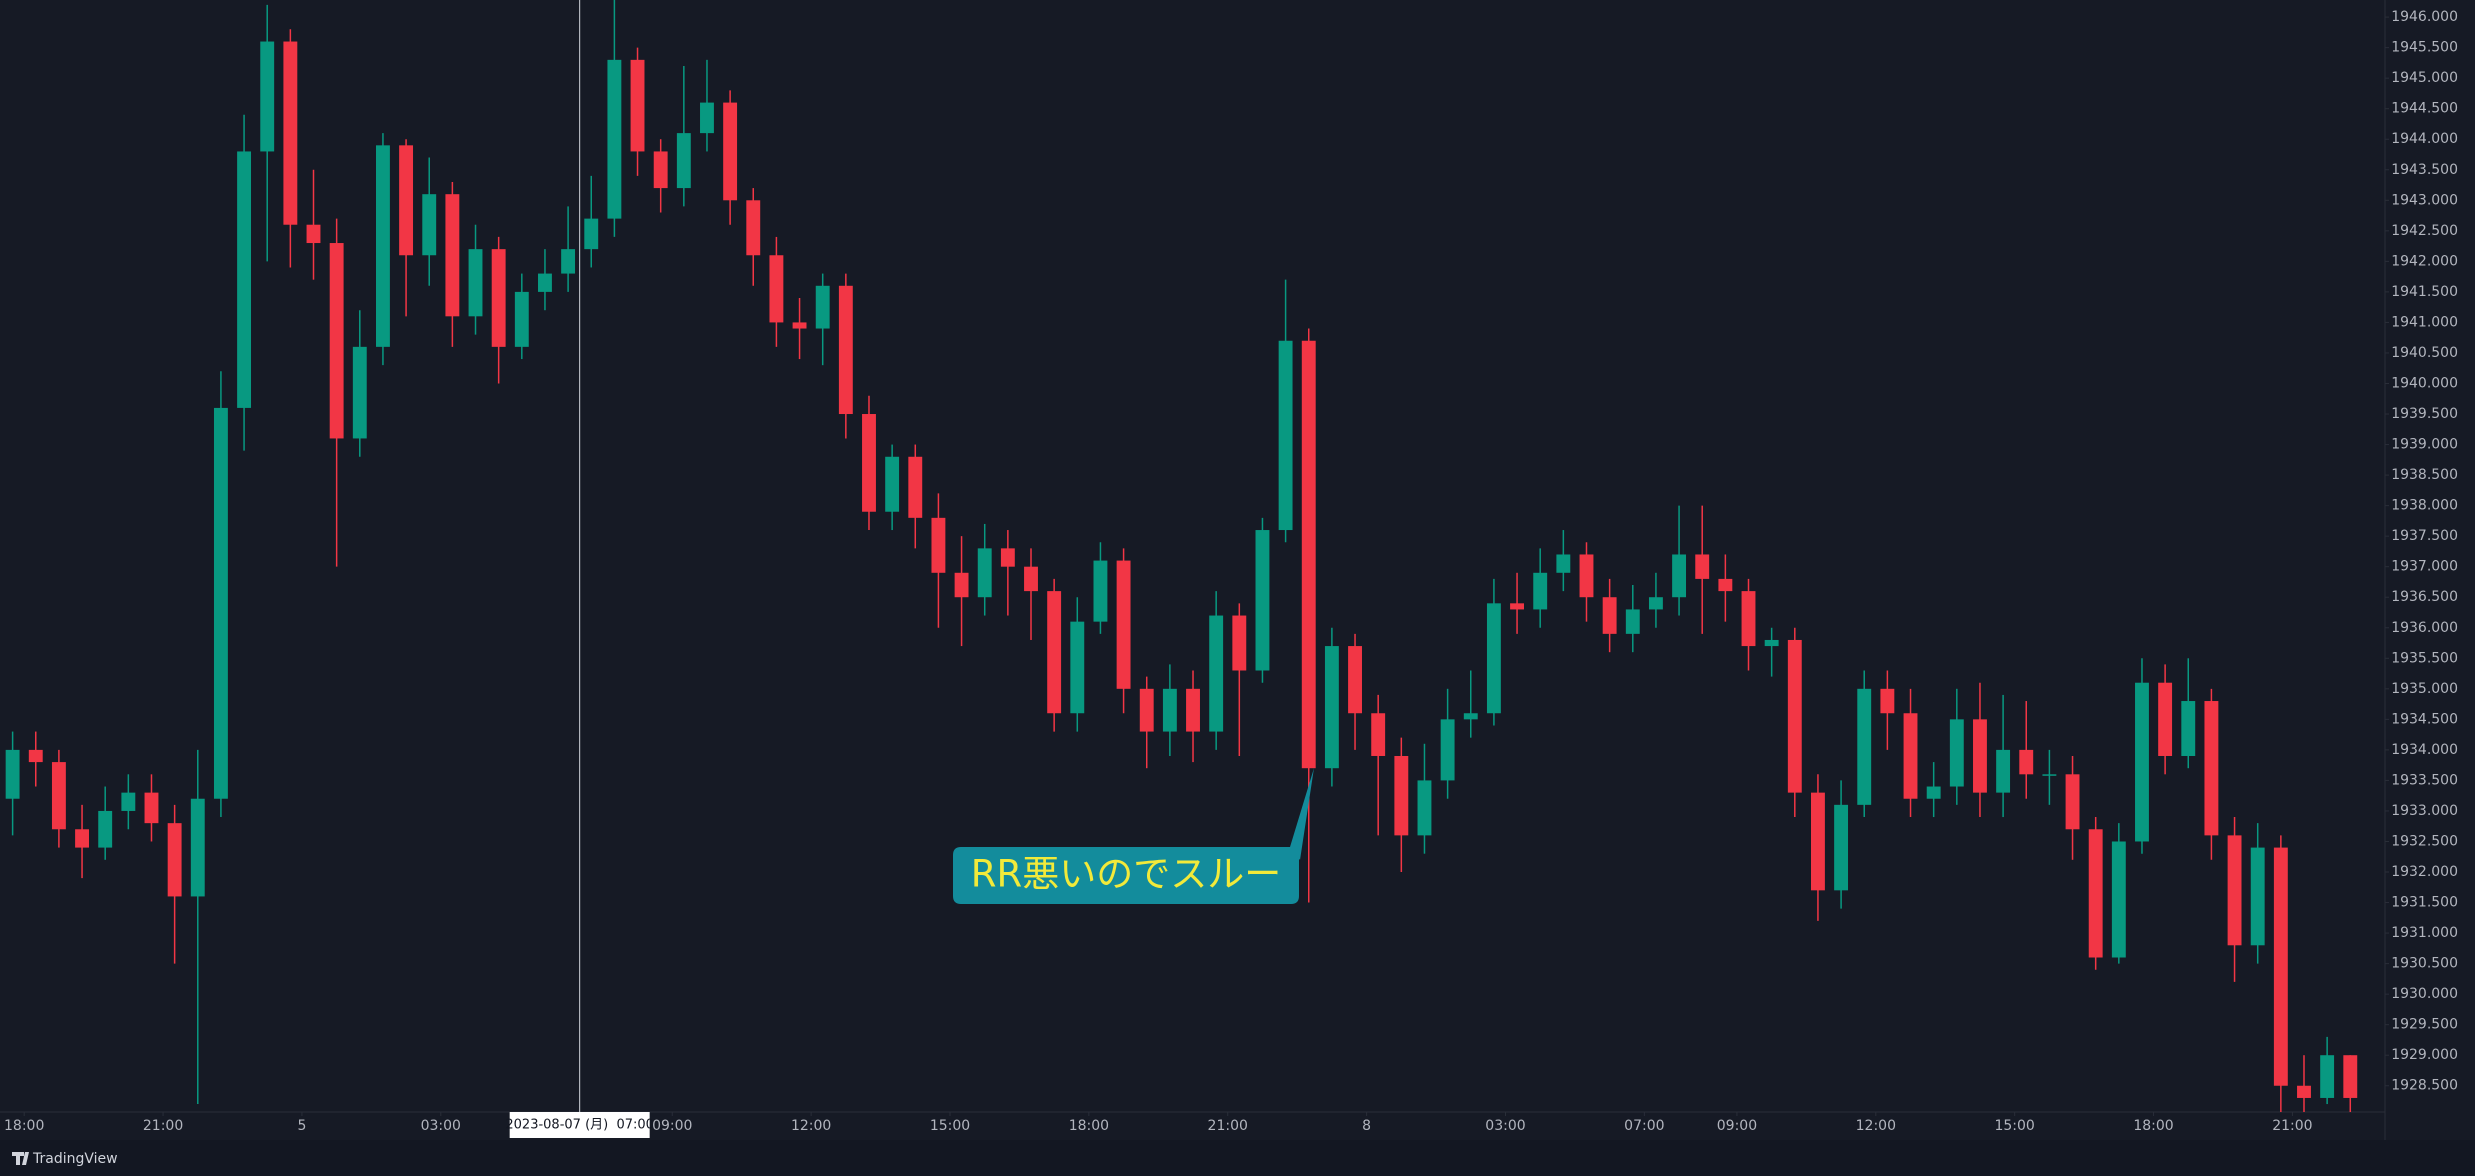 The image size is (2475, 1176). I want to click on y-tick-label: 1945.500, so click(2424, 48).